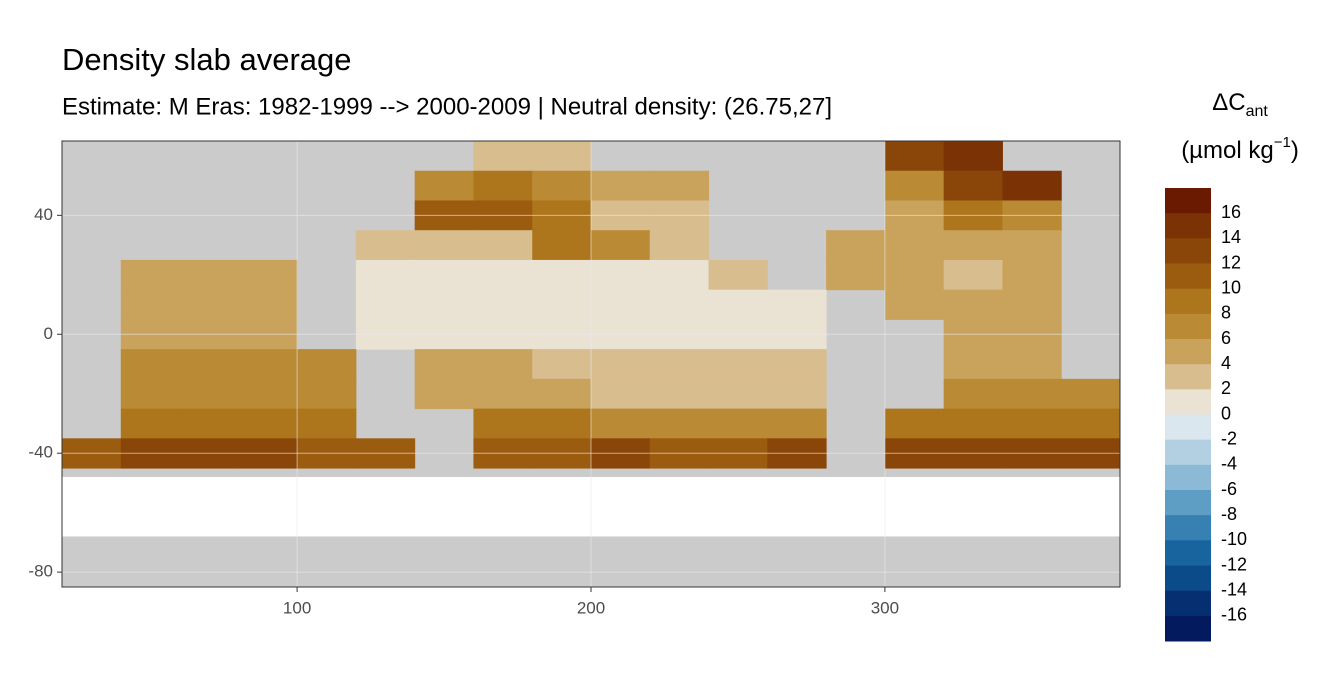 Image resolution: width=1344 pixels, height=677 pixels. What do you see at coordinates (43, 214) in the screenshot?
I see `y-tick-label: 40` at bounding box center [43, 214].